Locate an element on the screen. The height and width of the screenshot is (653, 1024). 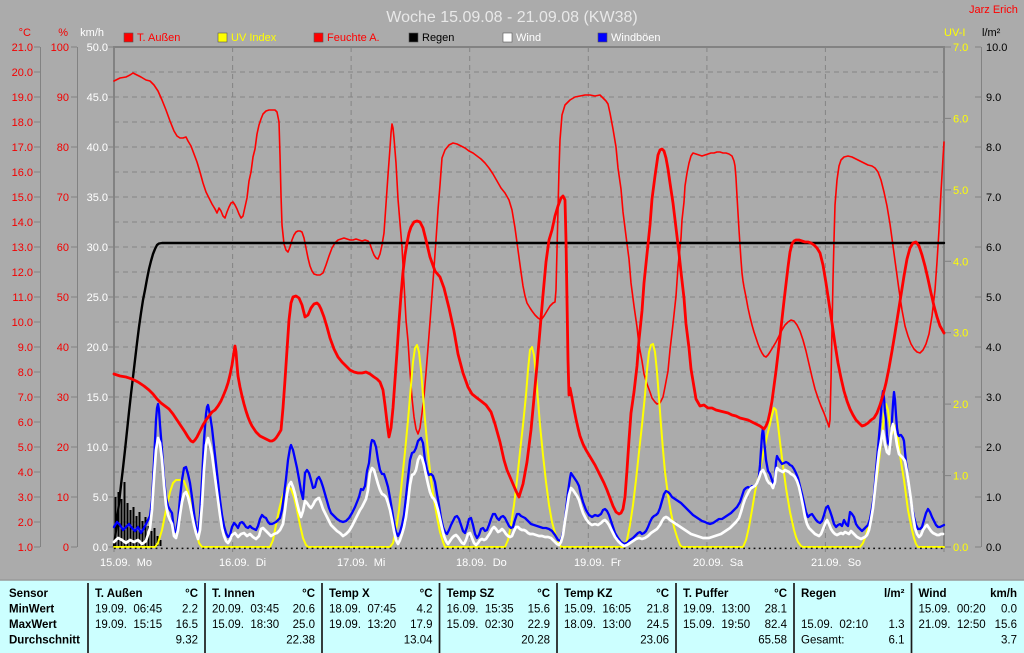
svg-text: 18.0 is located at coordinates (22, 123).